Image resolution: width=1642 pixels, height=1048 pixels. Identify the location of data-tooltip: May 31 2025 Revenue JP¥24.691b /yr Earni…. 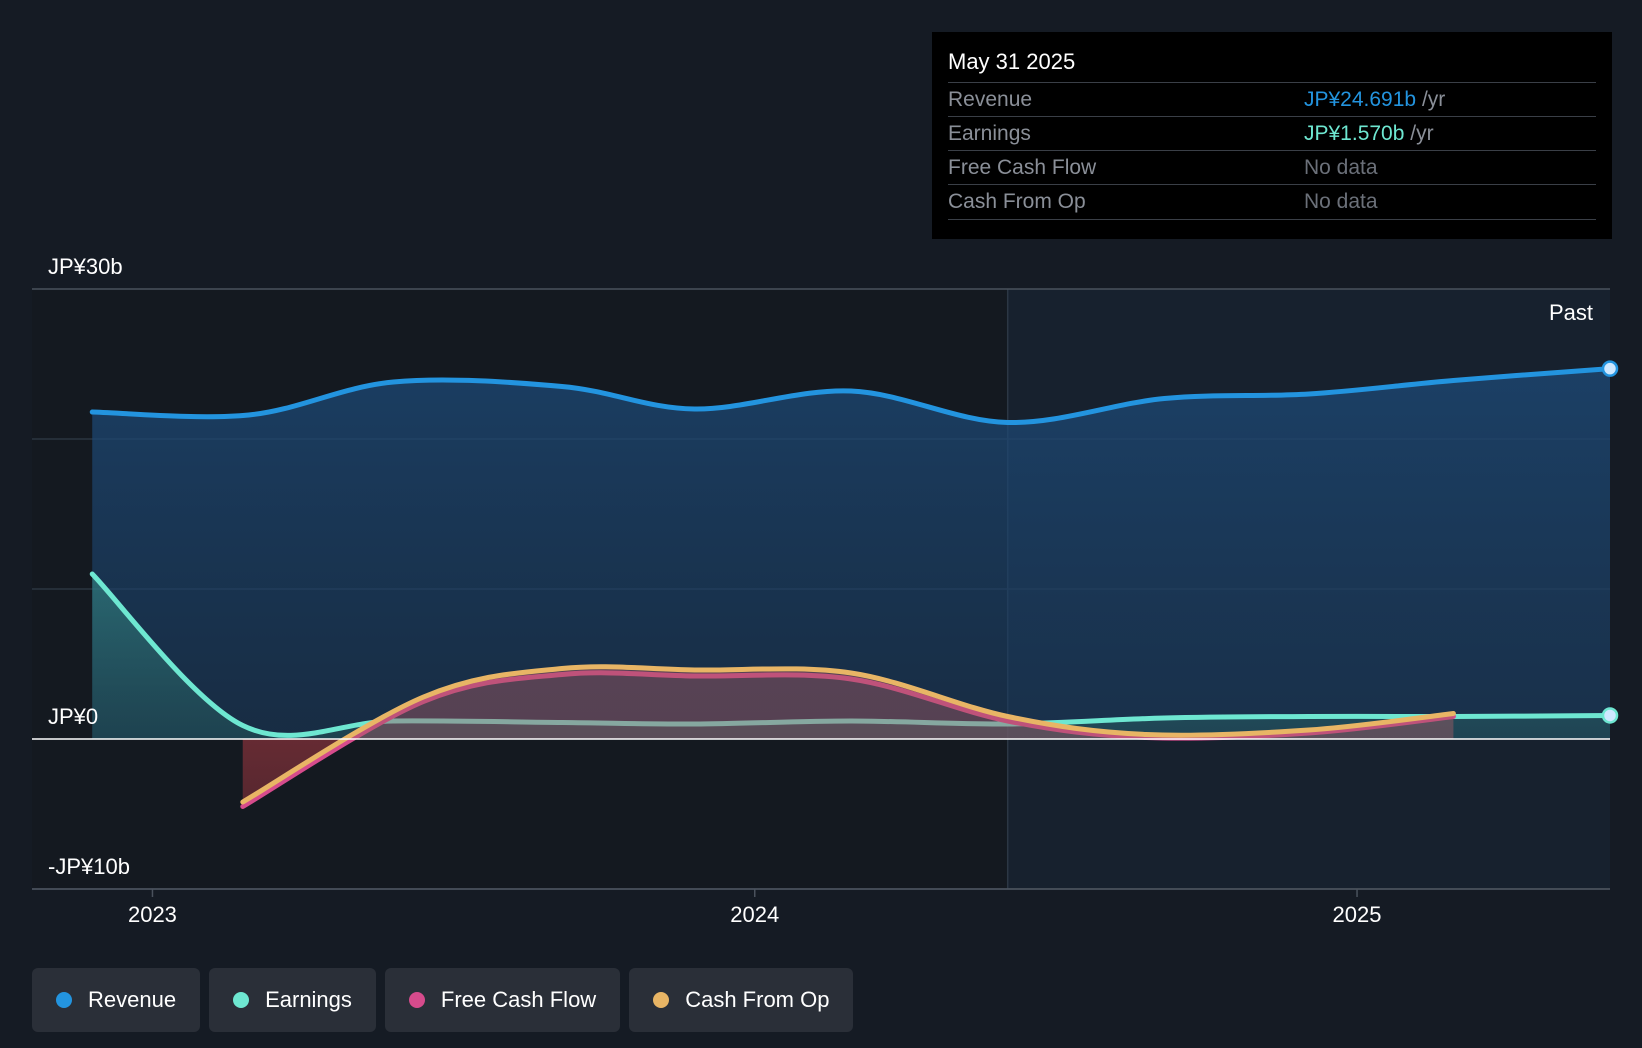
(1272, 135).